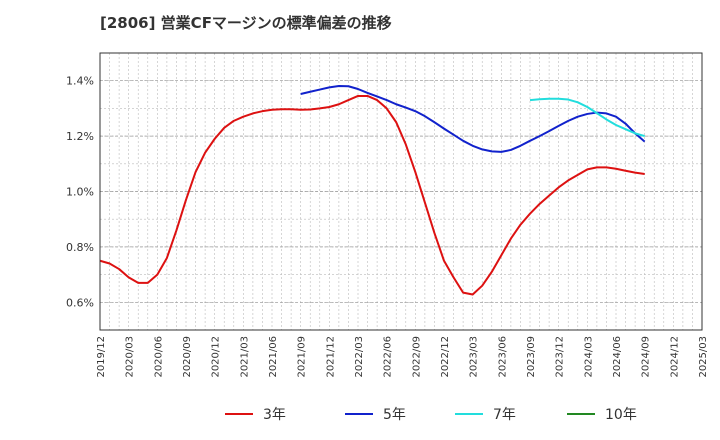 The height and width of the screenshot is (440, 720). Describe the element at coordinates (216, 357) in the screenshot. I see `x-tick-label: 2020/12` at that location.